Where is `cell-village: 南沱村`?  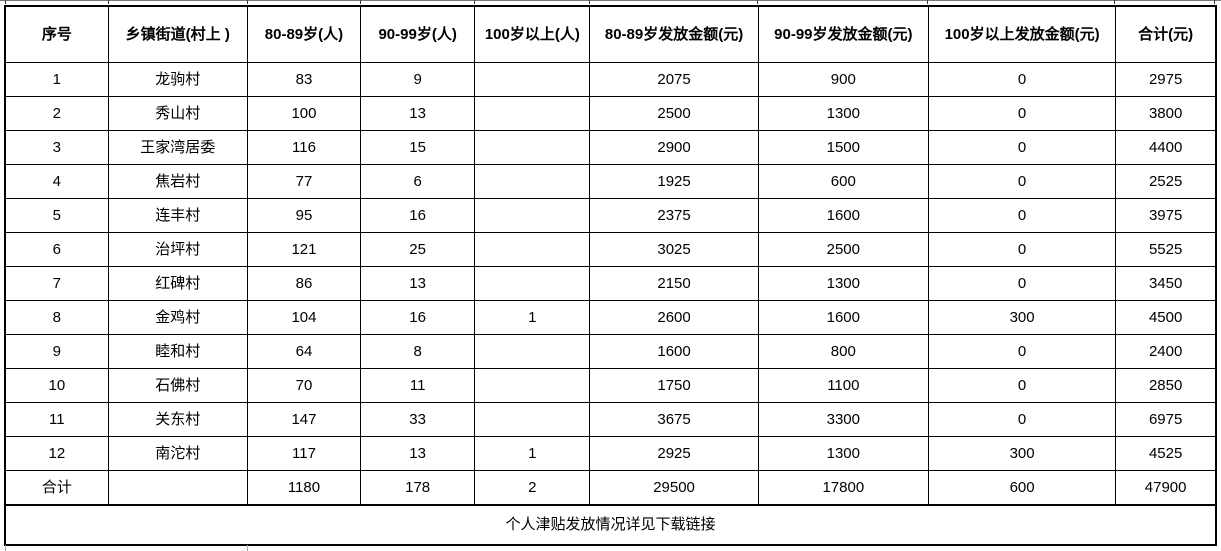
cell-village: 南沱村 is located at coordinates (177, 453).